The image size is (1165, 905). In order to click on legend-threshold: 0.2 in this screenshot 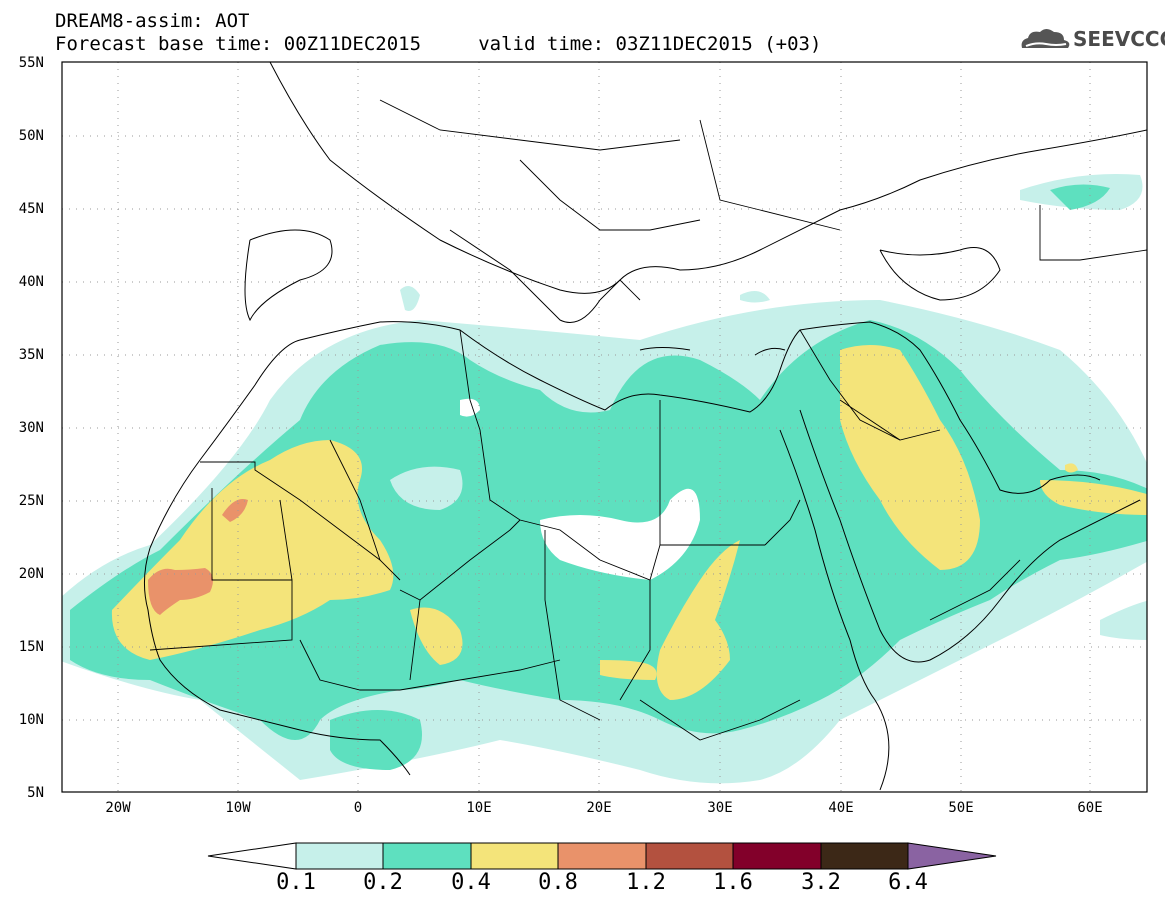, I will do `click(383, 882)`.